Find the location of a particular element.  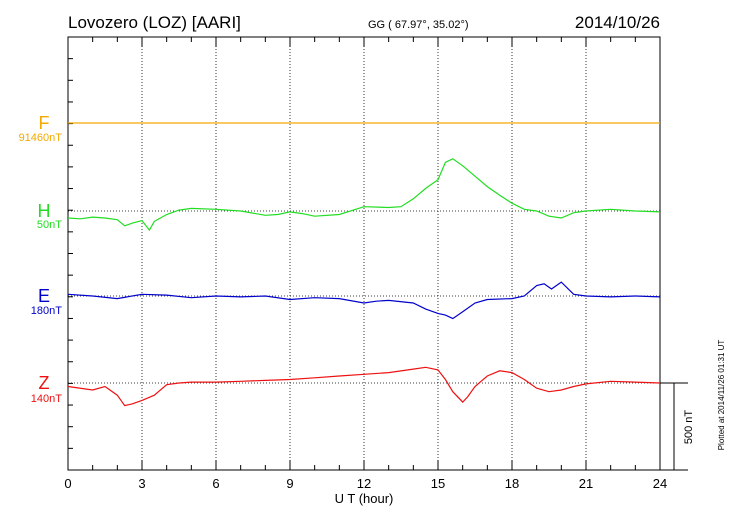

x-tick-label: 0 is located at coordinates (67, 483).